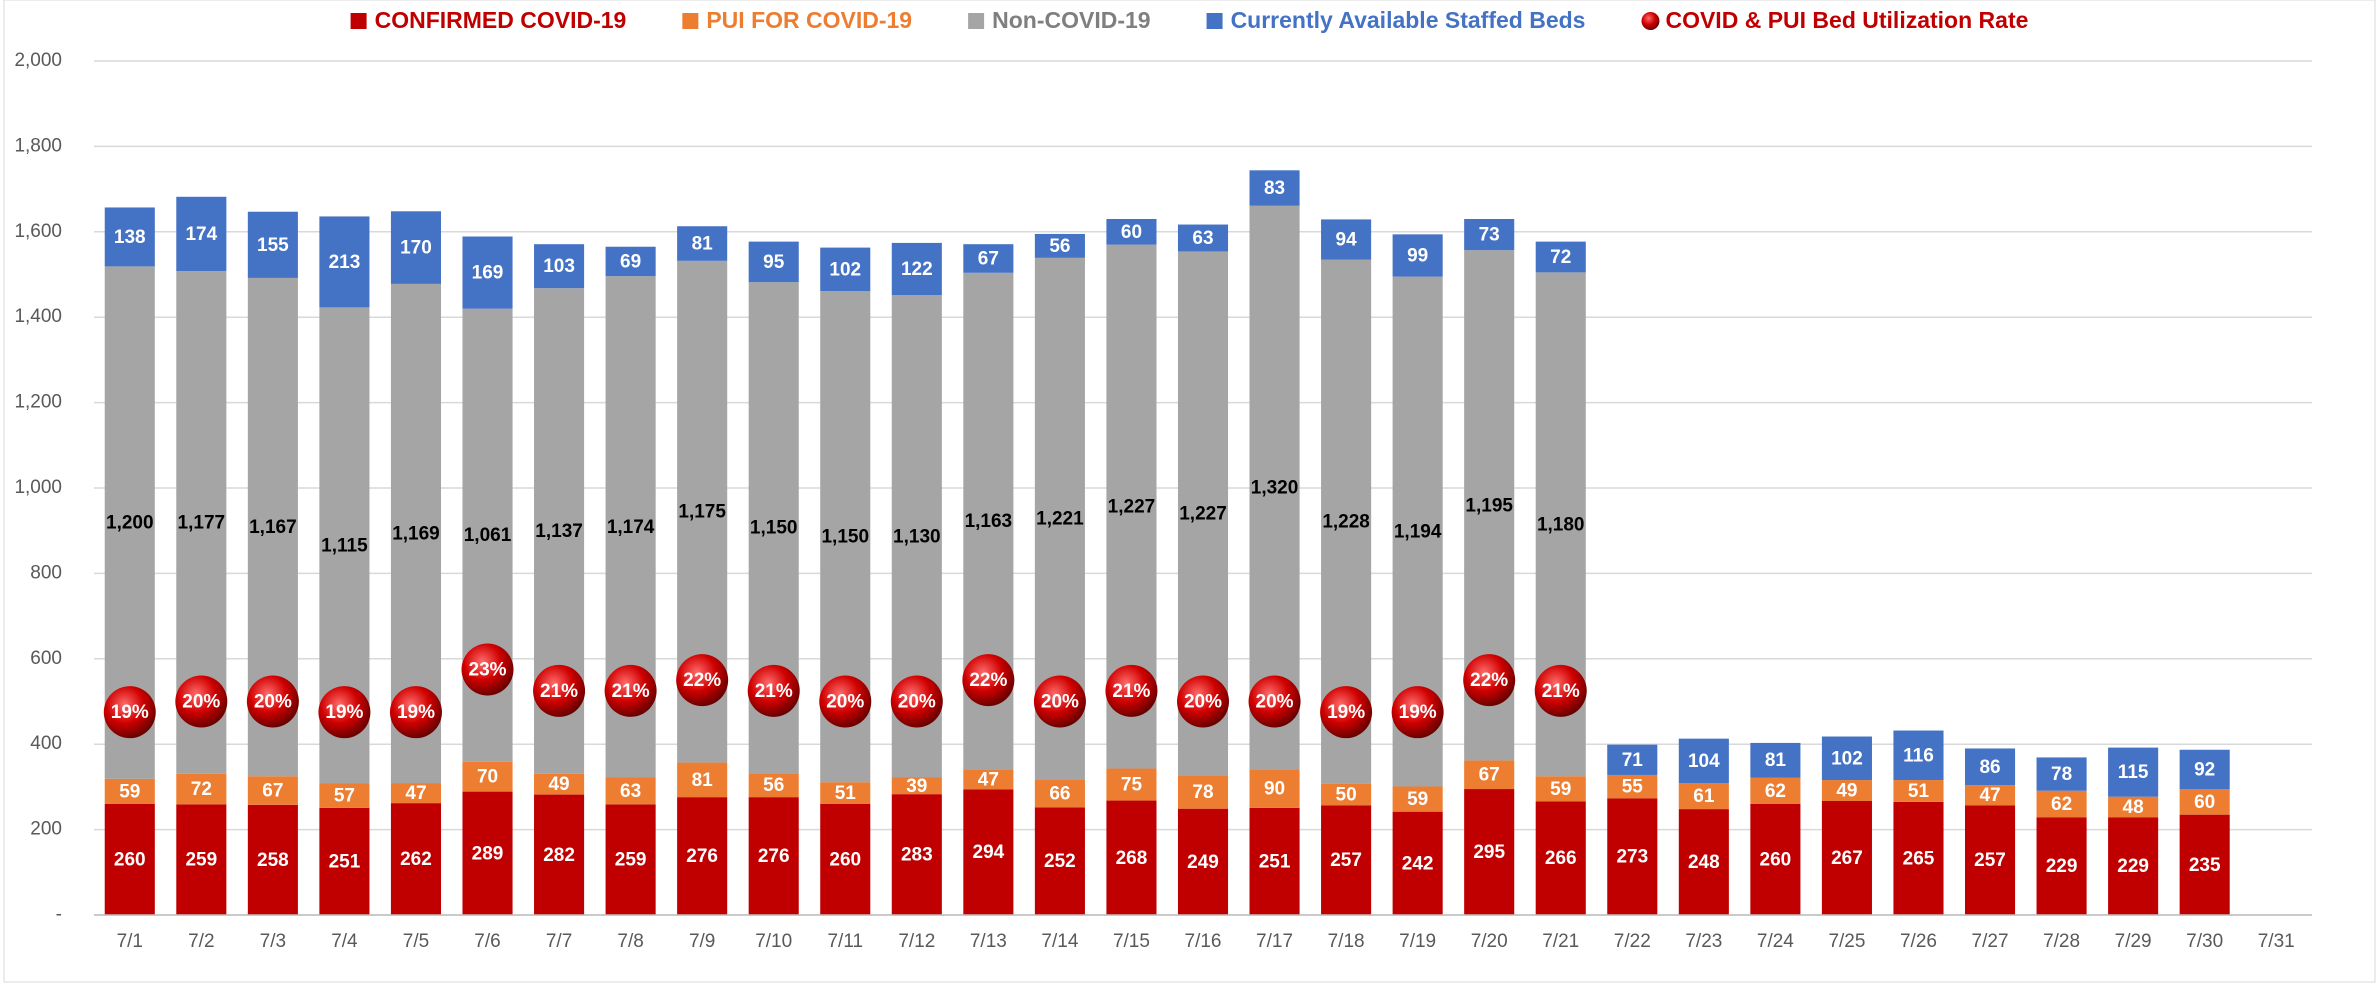  Describe the element at coordinates (1059, 20) in the screenshot. I see `legend-item: Non-COVID-19` at that location.